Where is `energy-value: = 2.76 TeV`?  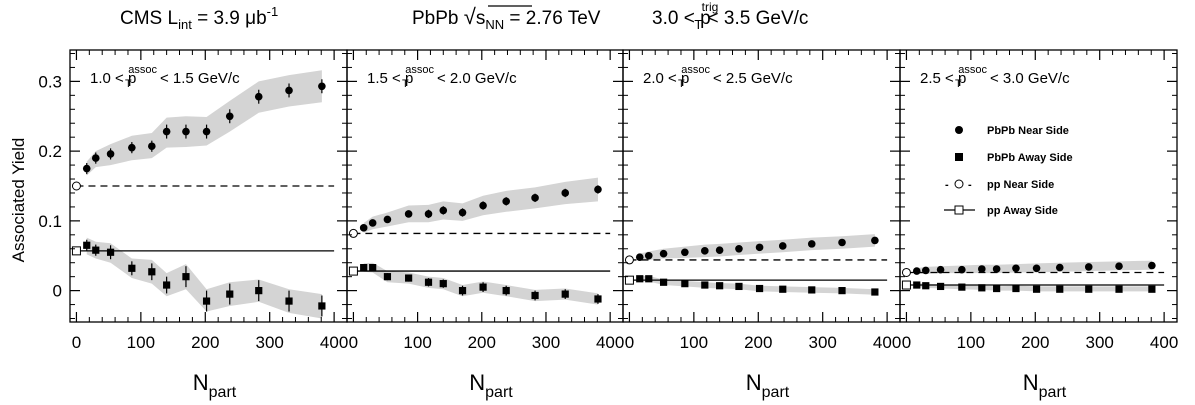 energy-value: = 2.76 TeV is located at coordinates (552, 18).